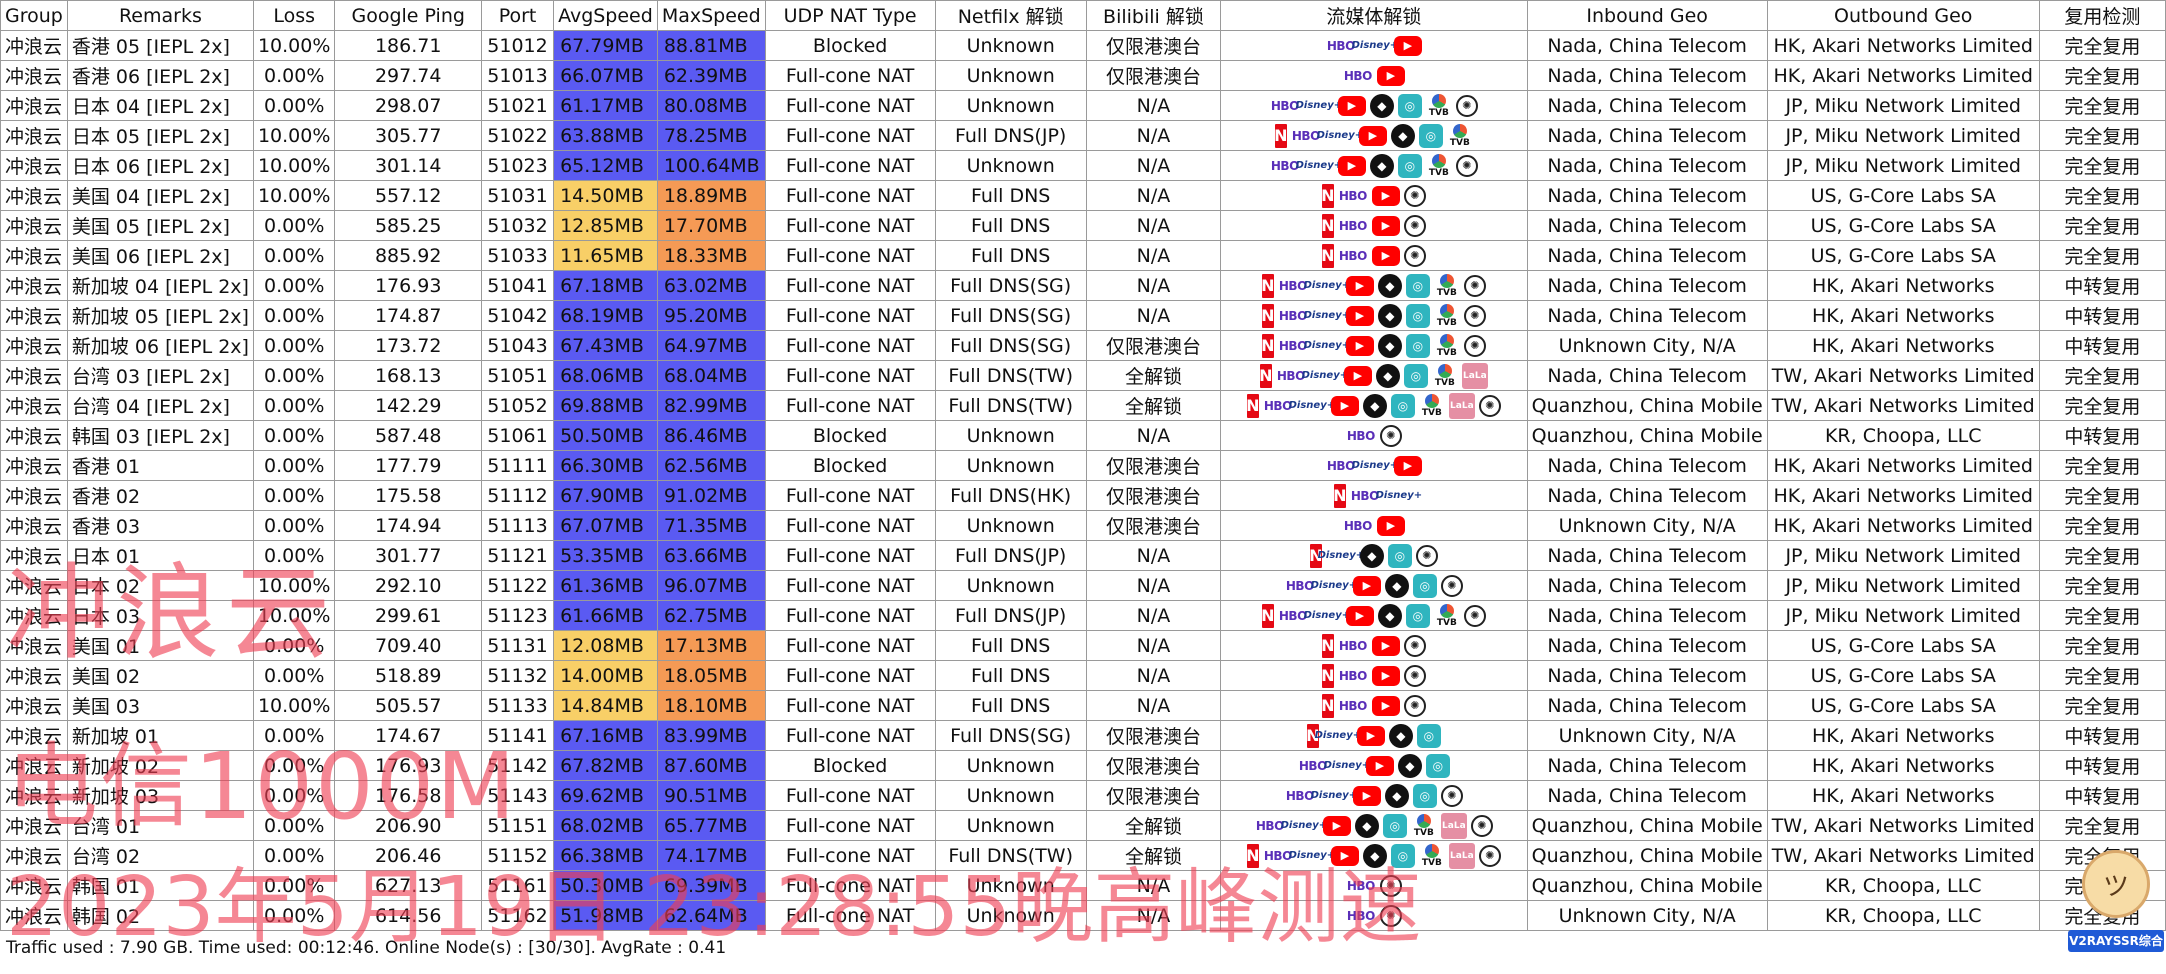 Image resolution: width=2166 pixels, height=974 pixels. Describe the element at coordinates (517, 795) in the screenshot. I see `cell-port: 51143` at that location.